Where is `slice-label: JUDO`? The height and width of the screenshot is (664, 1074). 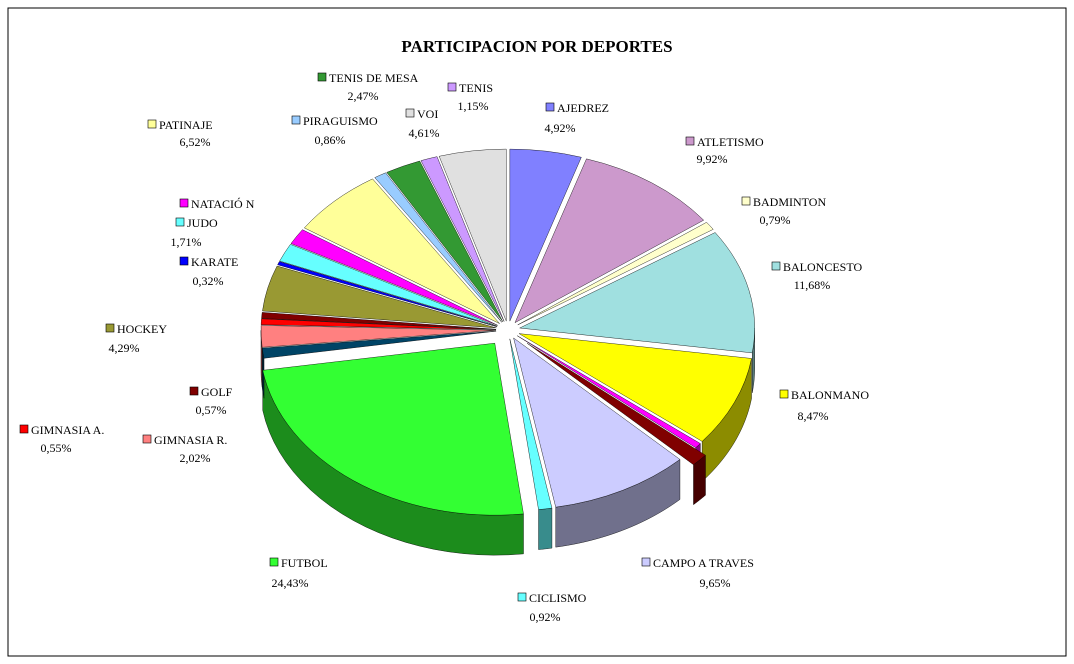 slice-label: JUDO is located at coordinates (202, 223).